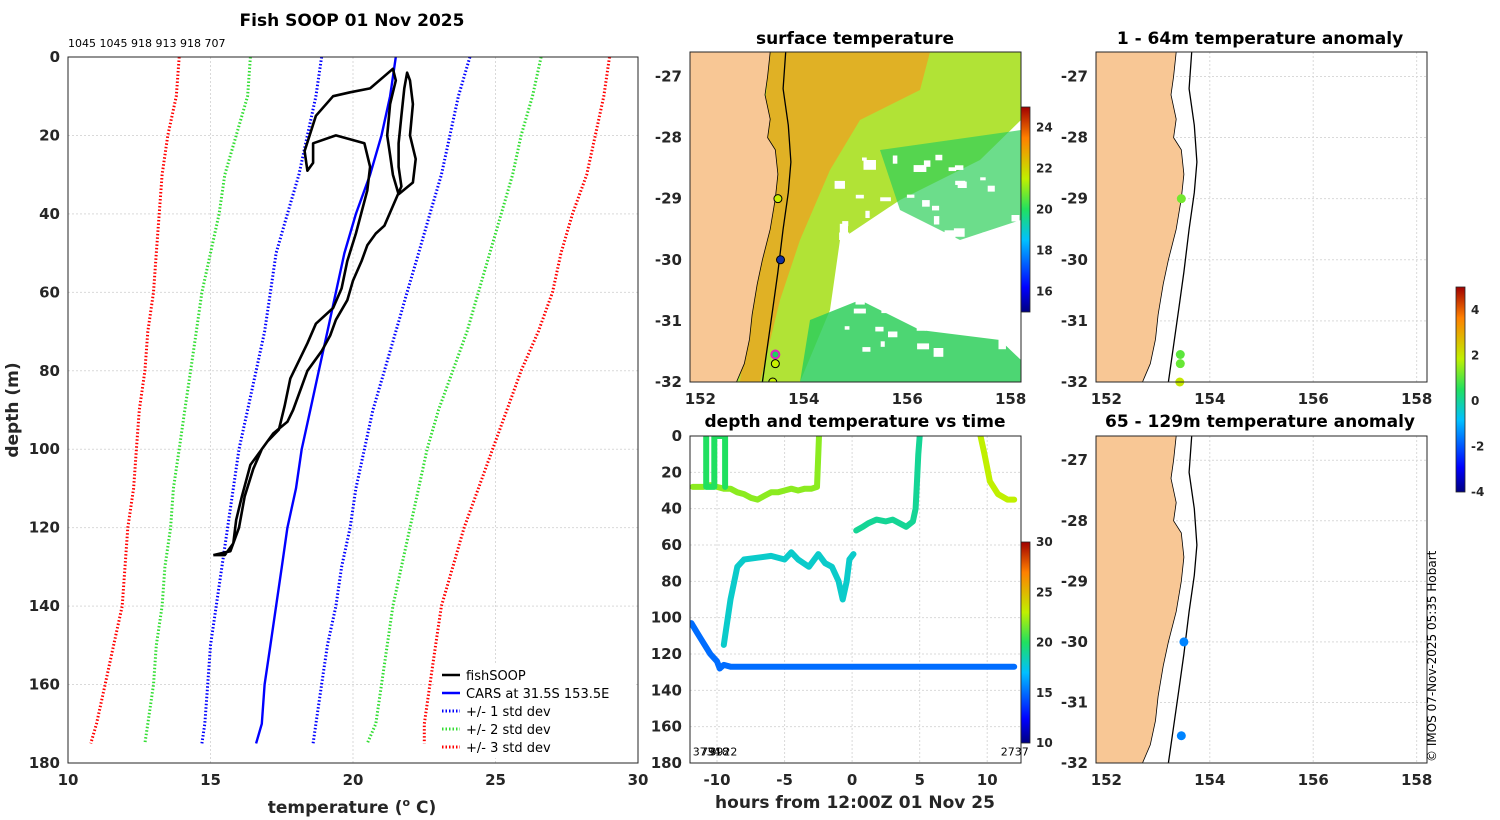 Image resolution: width=1500 pixels, height=820 pixels. Describe the element at coordinates (803, 399) in the screenshot. I see `sst-xtick: 154` at that location.